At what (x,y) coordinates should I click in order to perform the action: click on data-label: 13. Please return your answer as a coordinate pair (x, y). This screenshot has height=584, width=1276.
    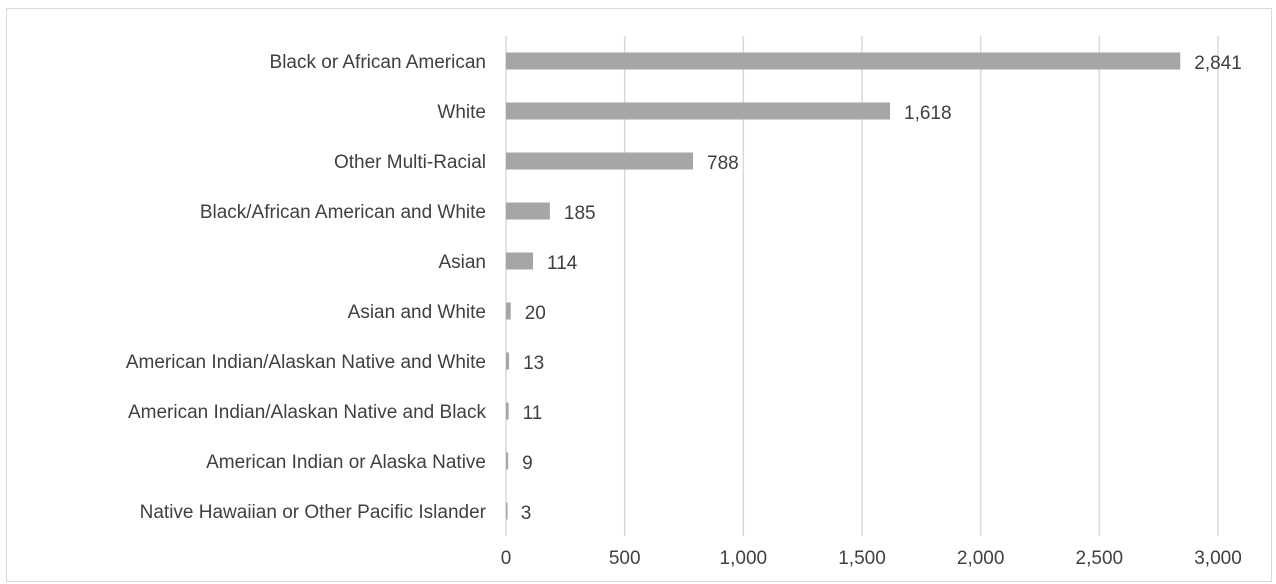
    Looking at the image, I should click on (533, 363).